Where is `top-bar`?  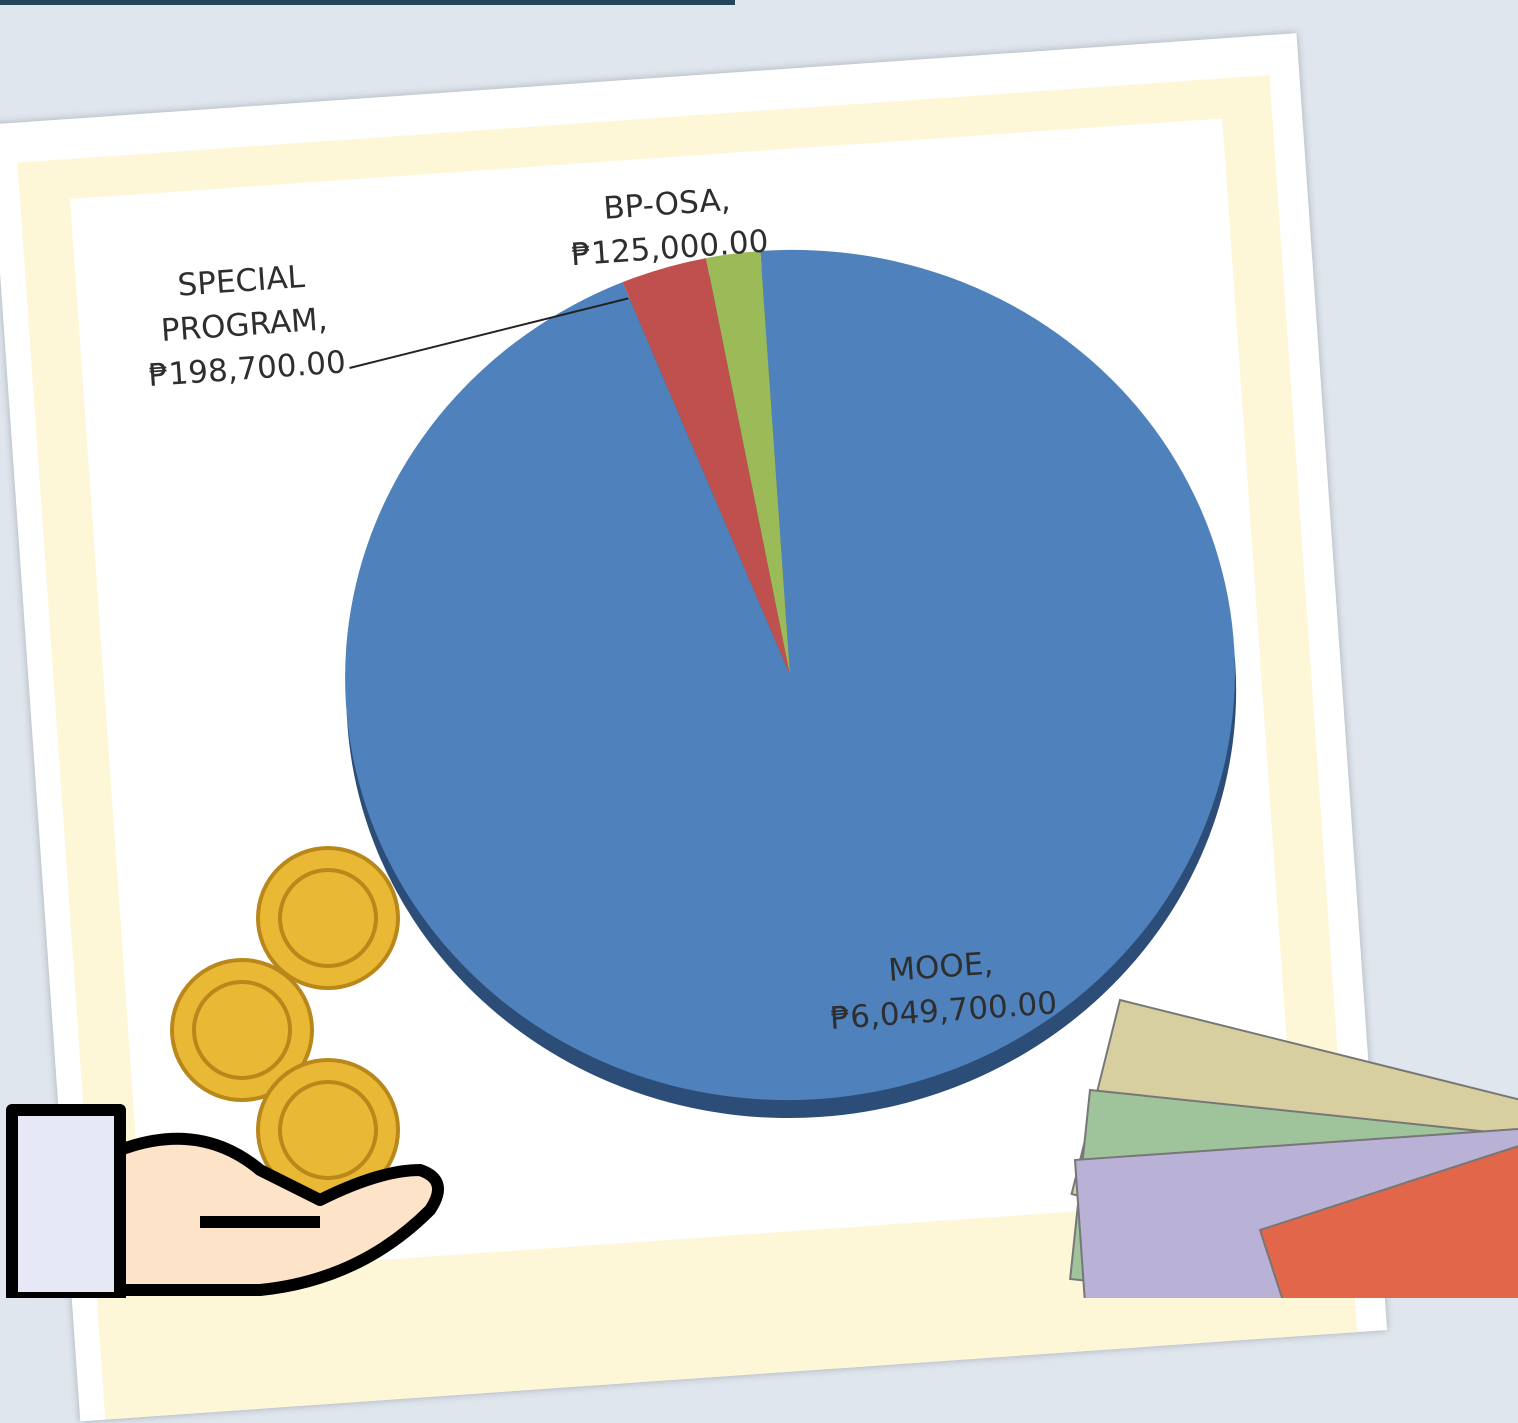 top-bar is located at coordinates (367, 2).